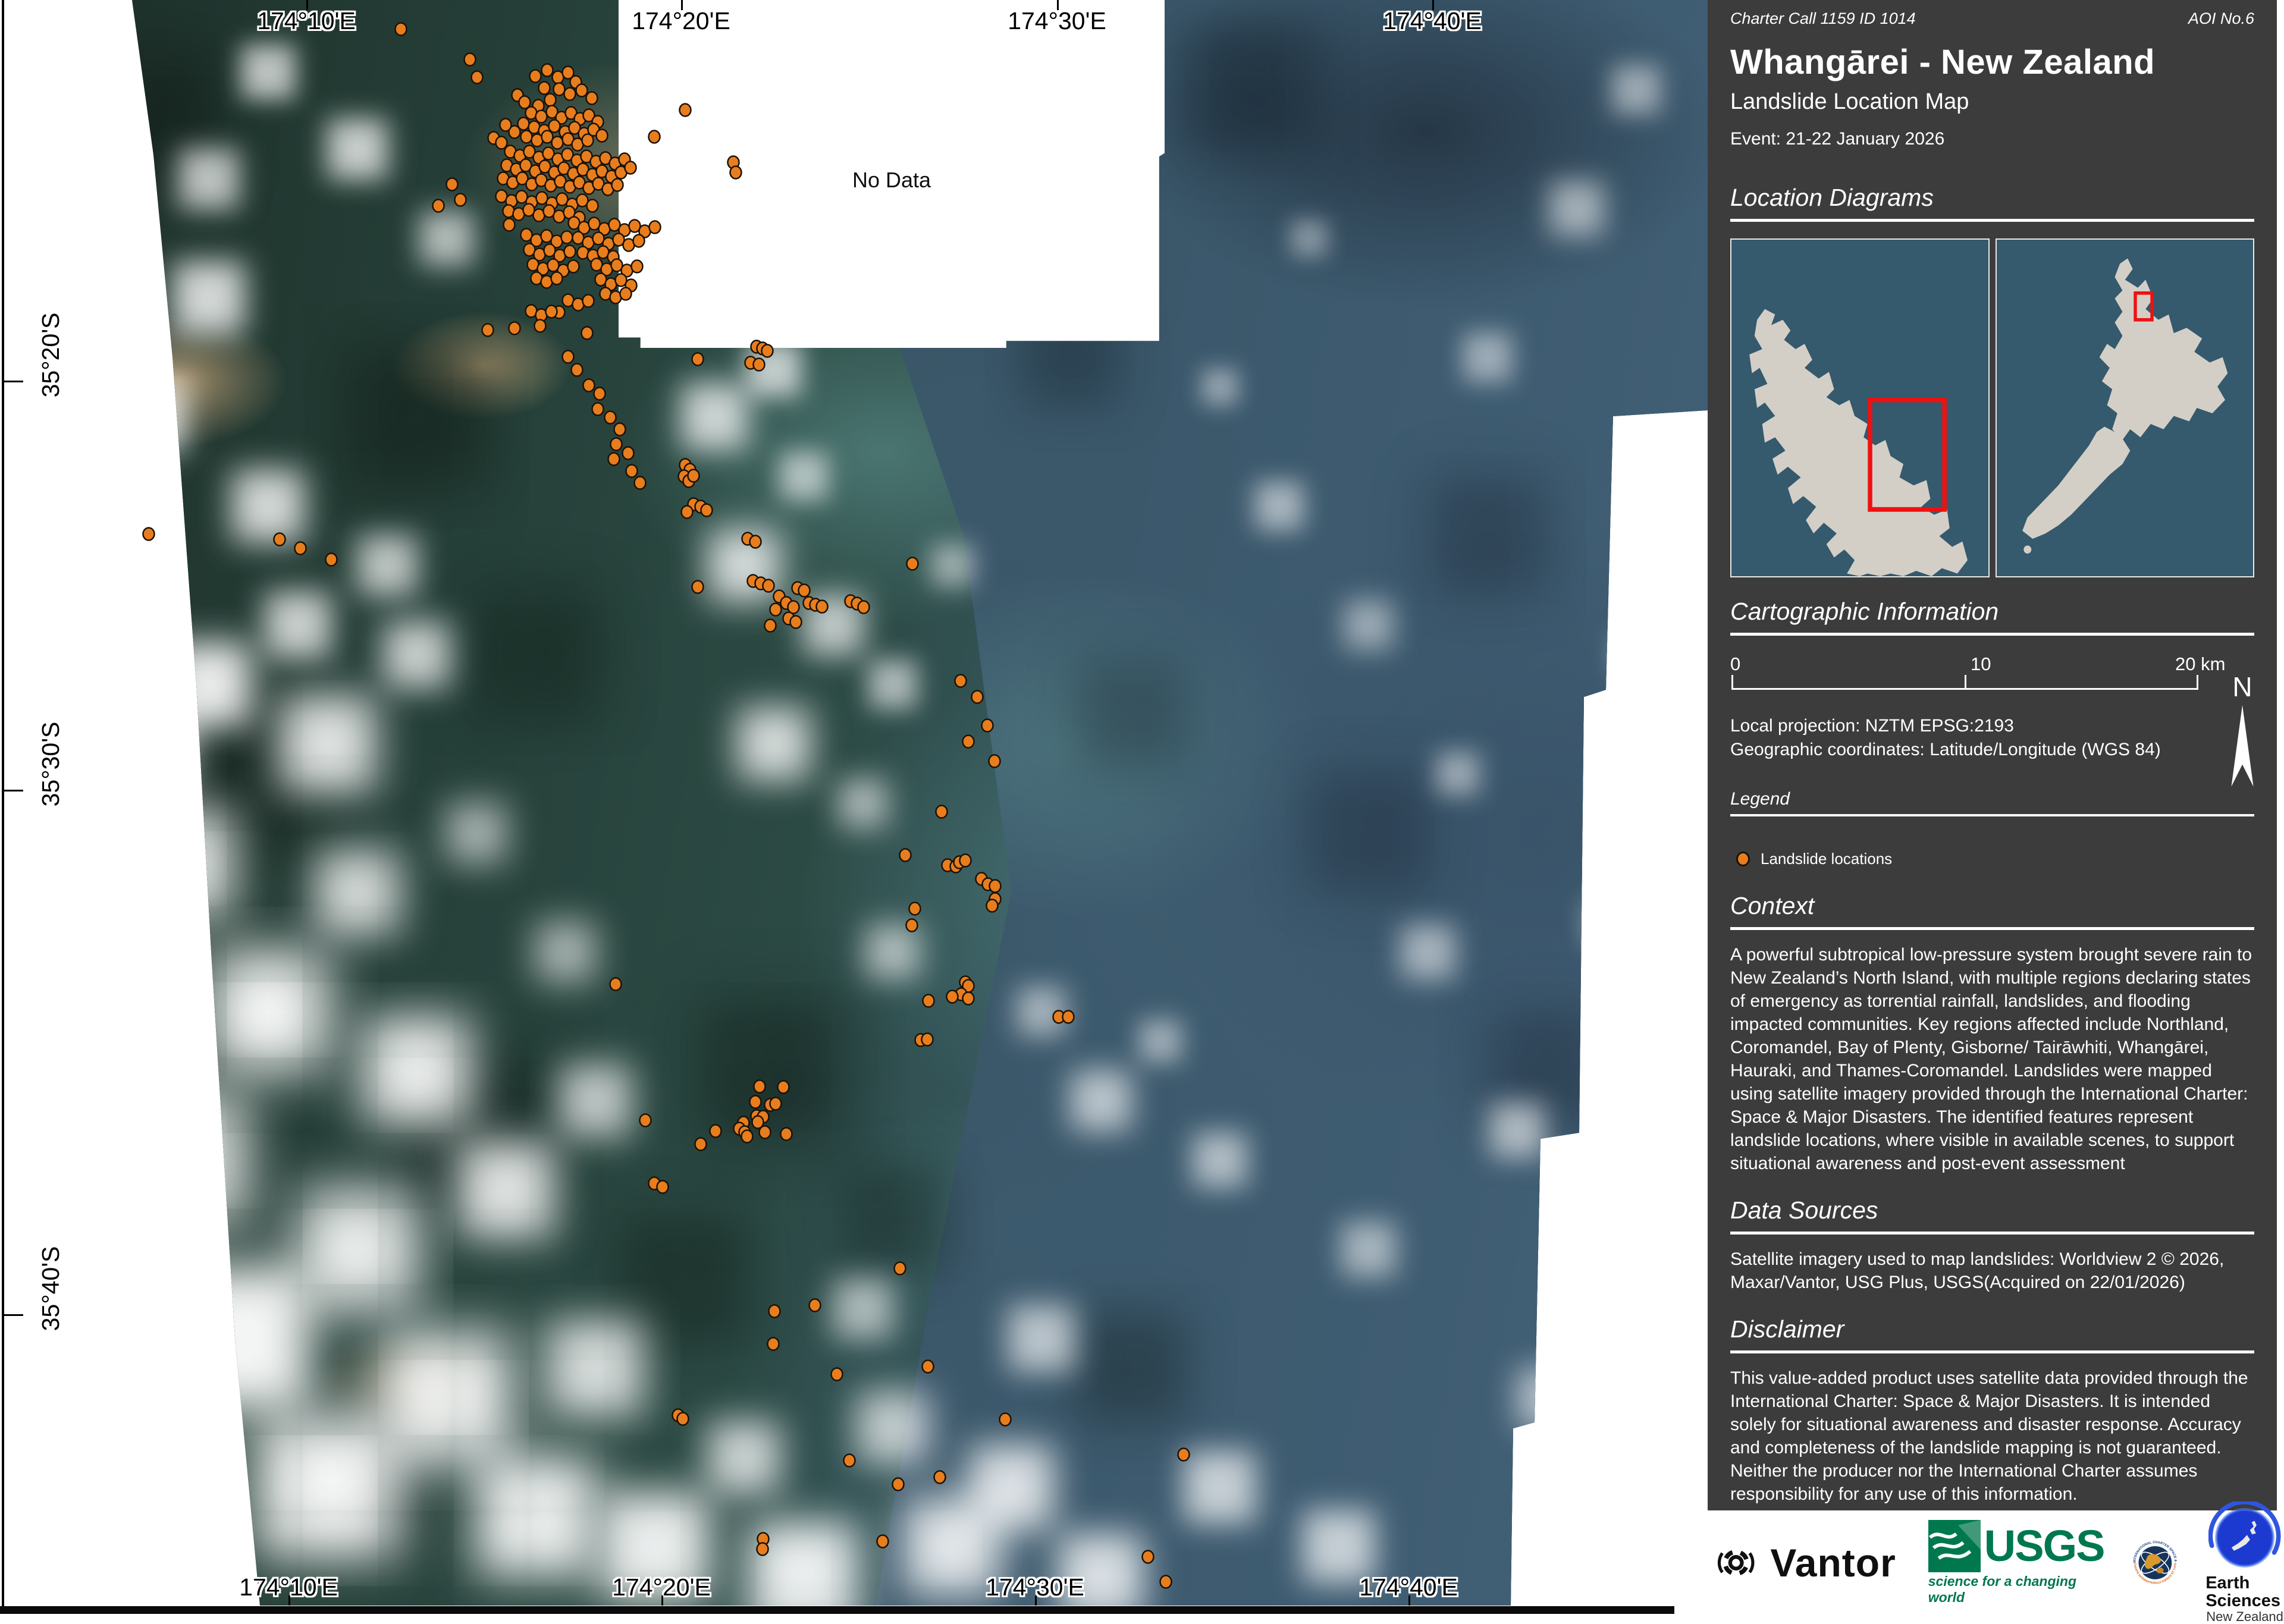  I want to click on scale-bar: 0 10 20 km, so click(1992, 682).